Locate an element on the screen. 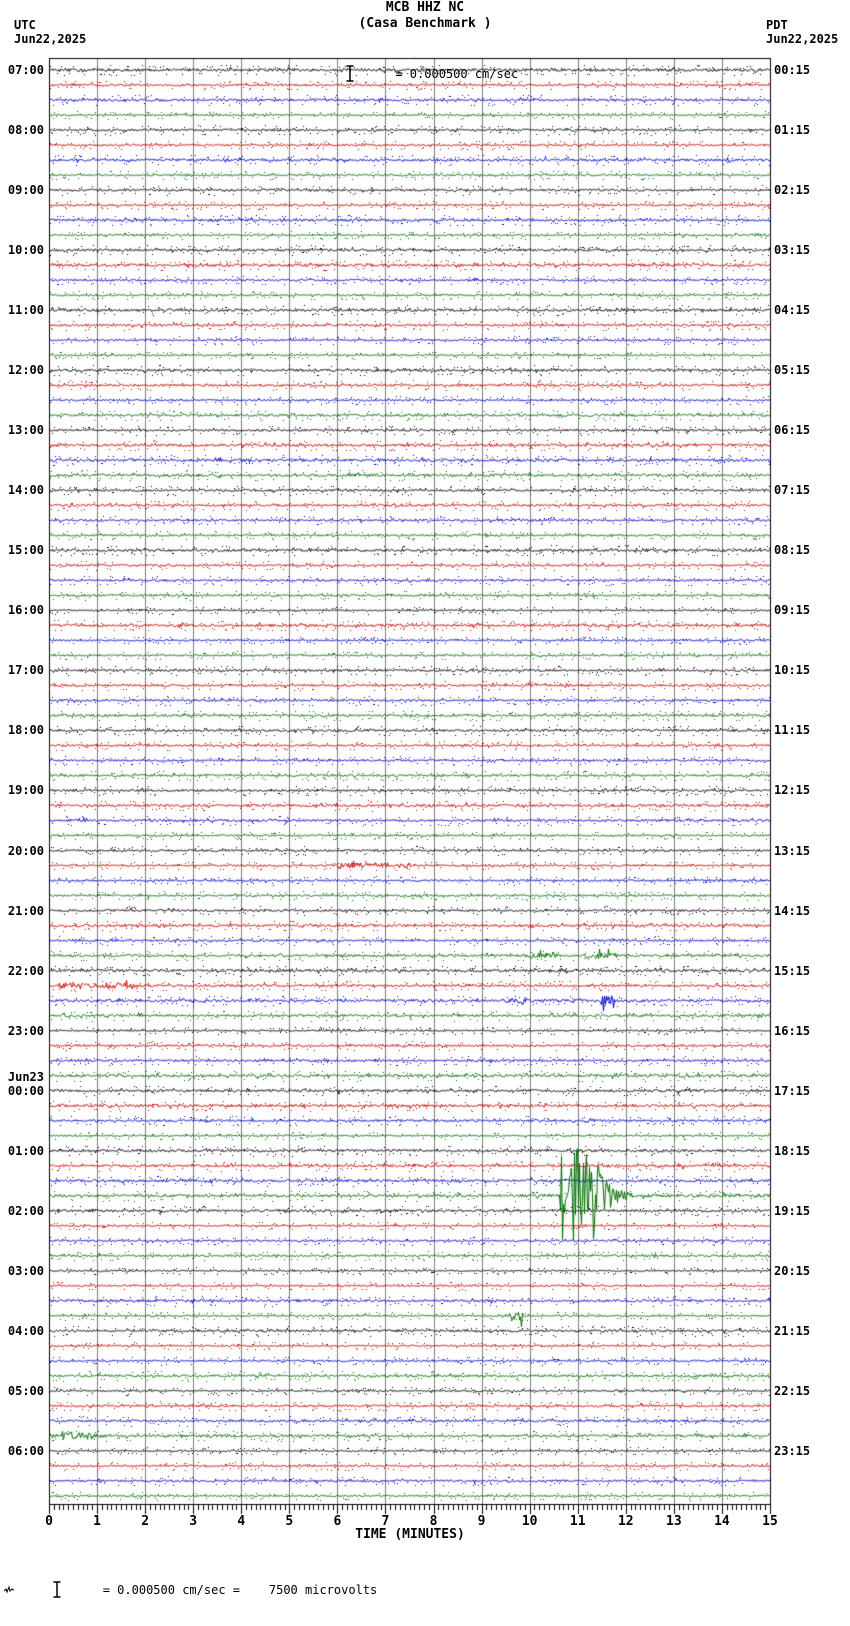 The image size is (850, 1626). left-date-label: Jun22,2025 is located at coordinates (50, 39).